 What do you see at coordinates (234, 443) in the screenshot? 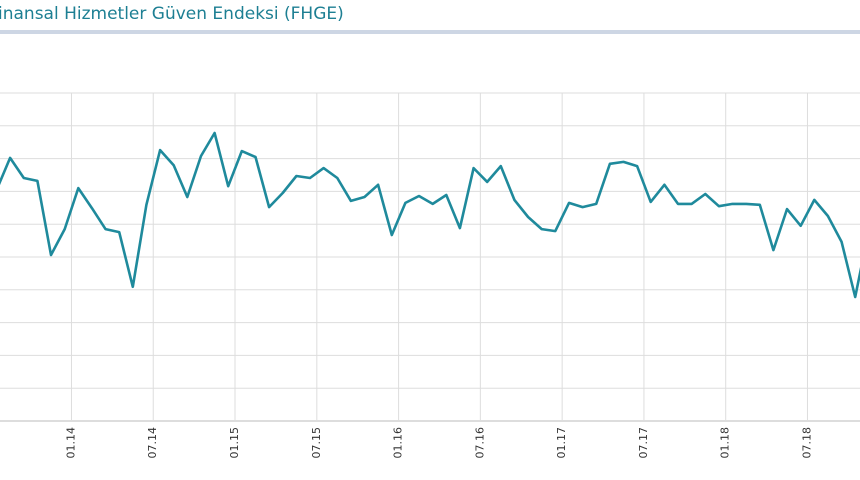
I see `x-tick-label: 01.15` at bounding box center [234, 443].